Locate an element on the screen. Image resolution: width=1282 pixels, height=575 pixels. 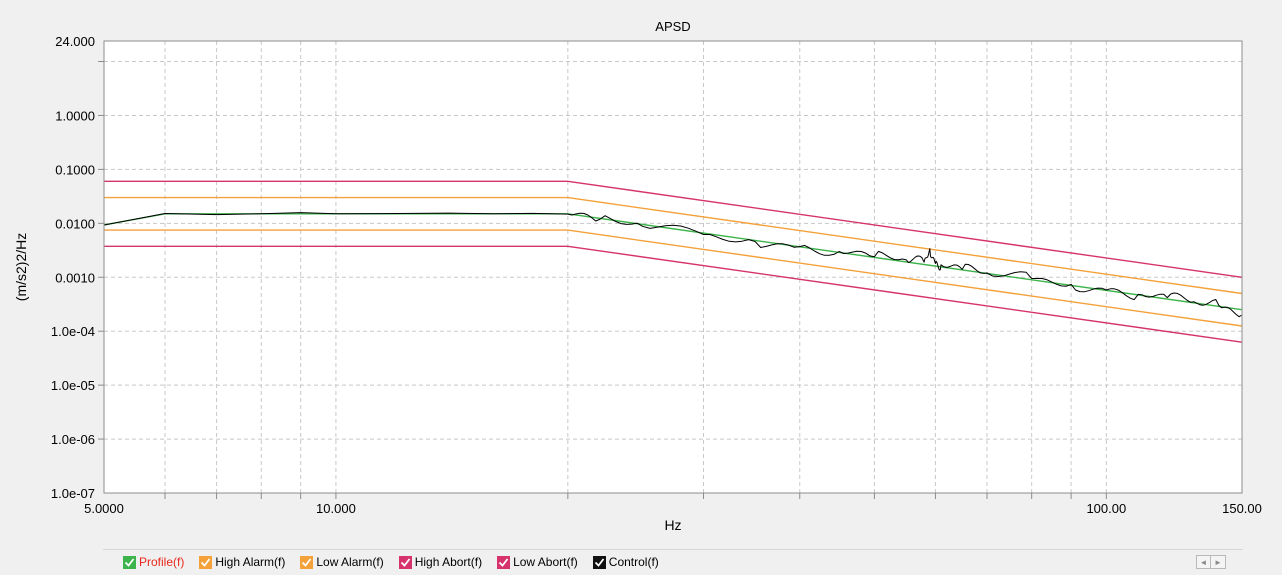
legend-label: High Alarm(f) is located at coordinates (250, 562).